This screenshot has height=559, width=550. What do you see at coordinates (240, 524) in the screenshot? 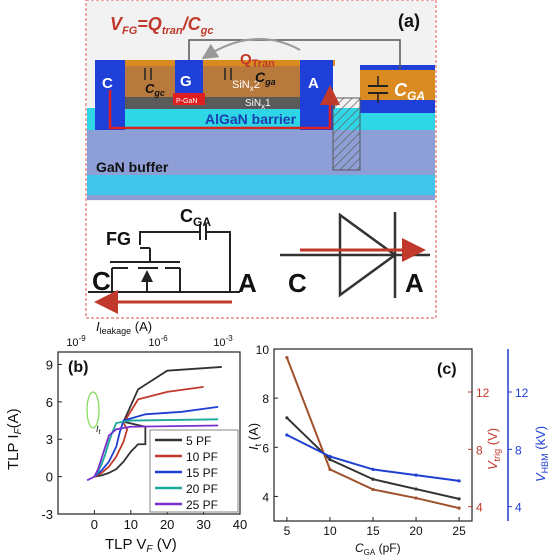
I see `x-tick-label: 40` at bounding box center [240, 524].